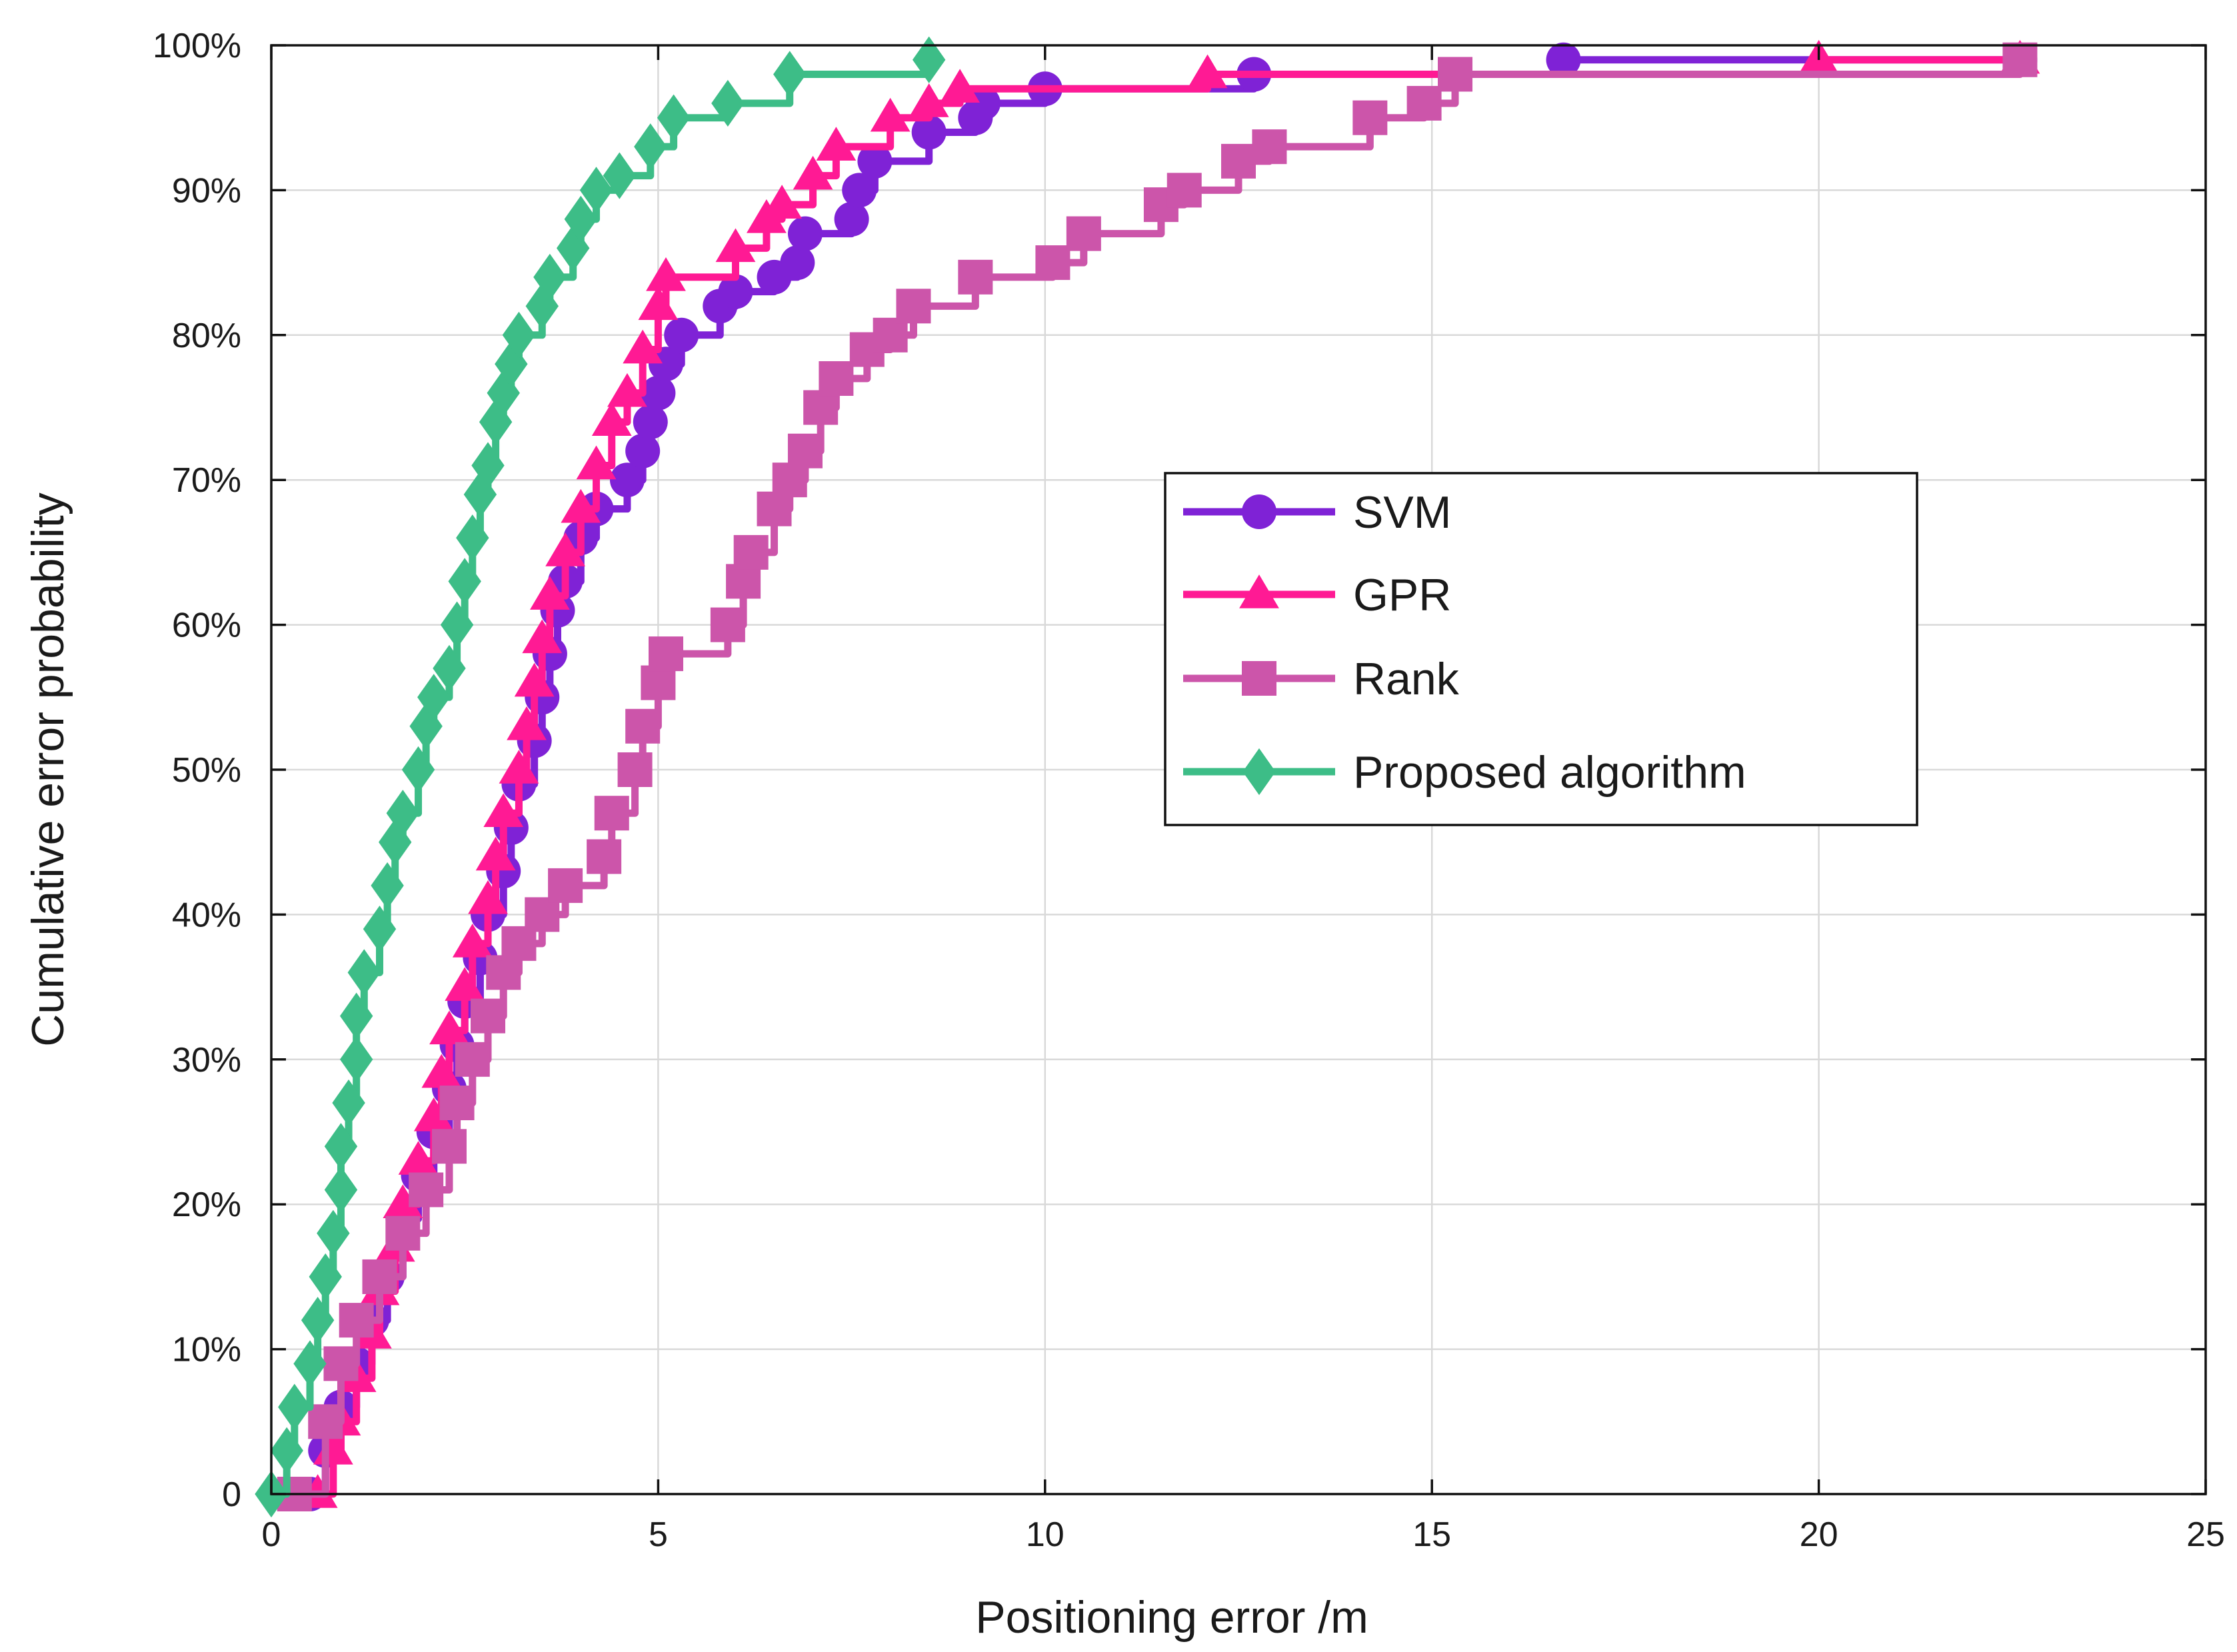  Describe the element at coordinates (1402, 595) in the screenshot. I see `legend-label: GPR` at that location.